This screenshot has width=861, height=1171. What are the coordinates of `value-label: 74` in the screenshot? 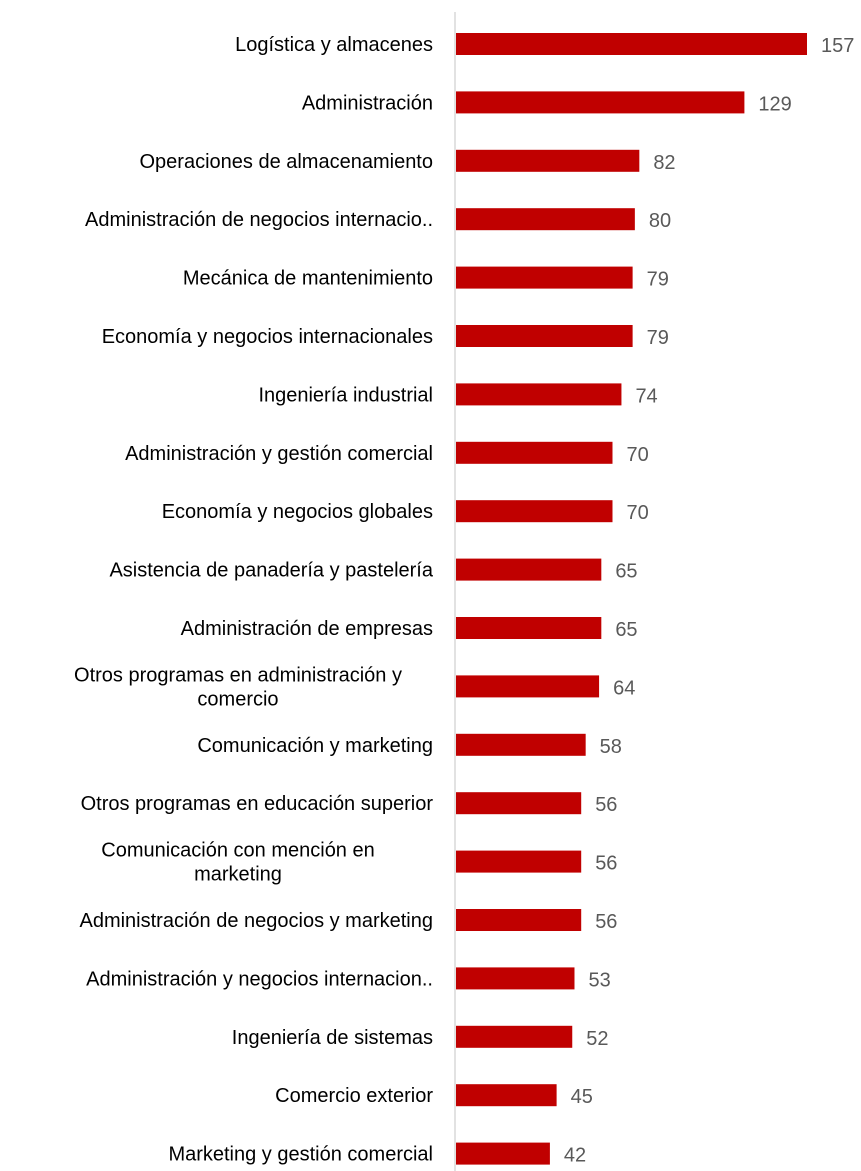 It's located at (646, 396).